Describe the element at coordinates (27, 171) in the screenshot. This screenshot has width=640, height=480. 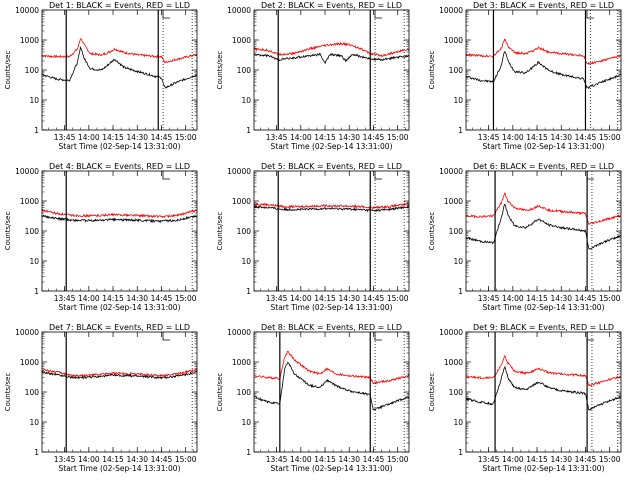
I see `chart-4-ytick-label-5: 10000` at that location.